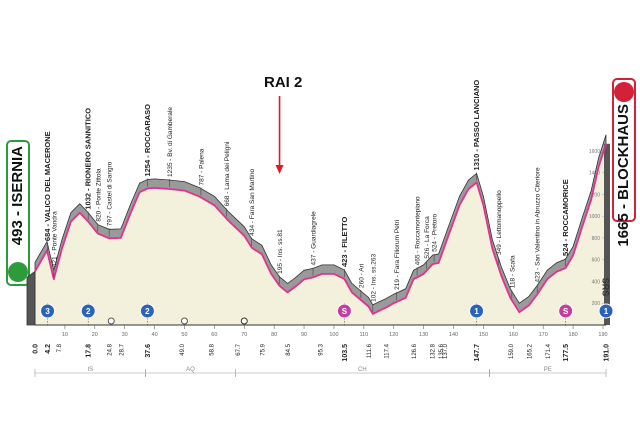 The image size is (640, 426). Describe the element at coordinates (543, 335) in the screenshot. I see `km-scale-label: 170` at that location.